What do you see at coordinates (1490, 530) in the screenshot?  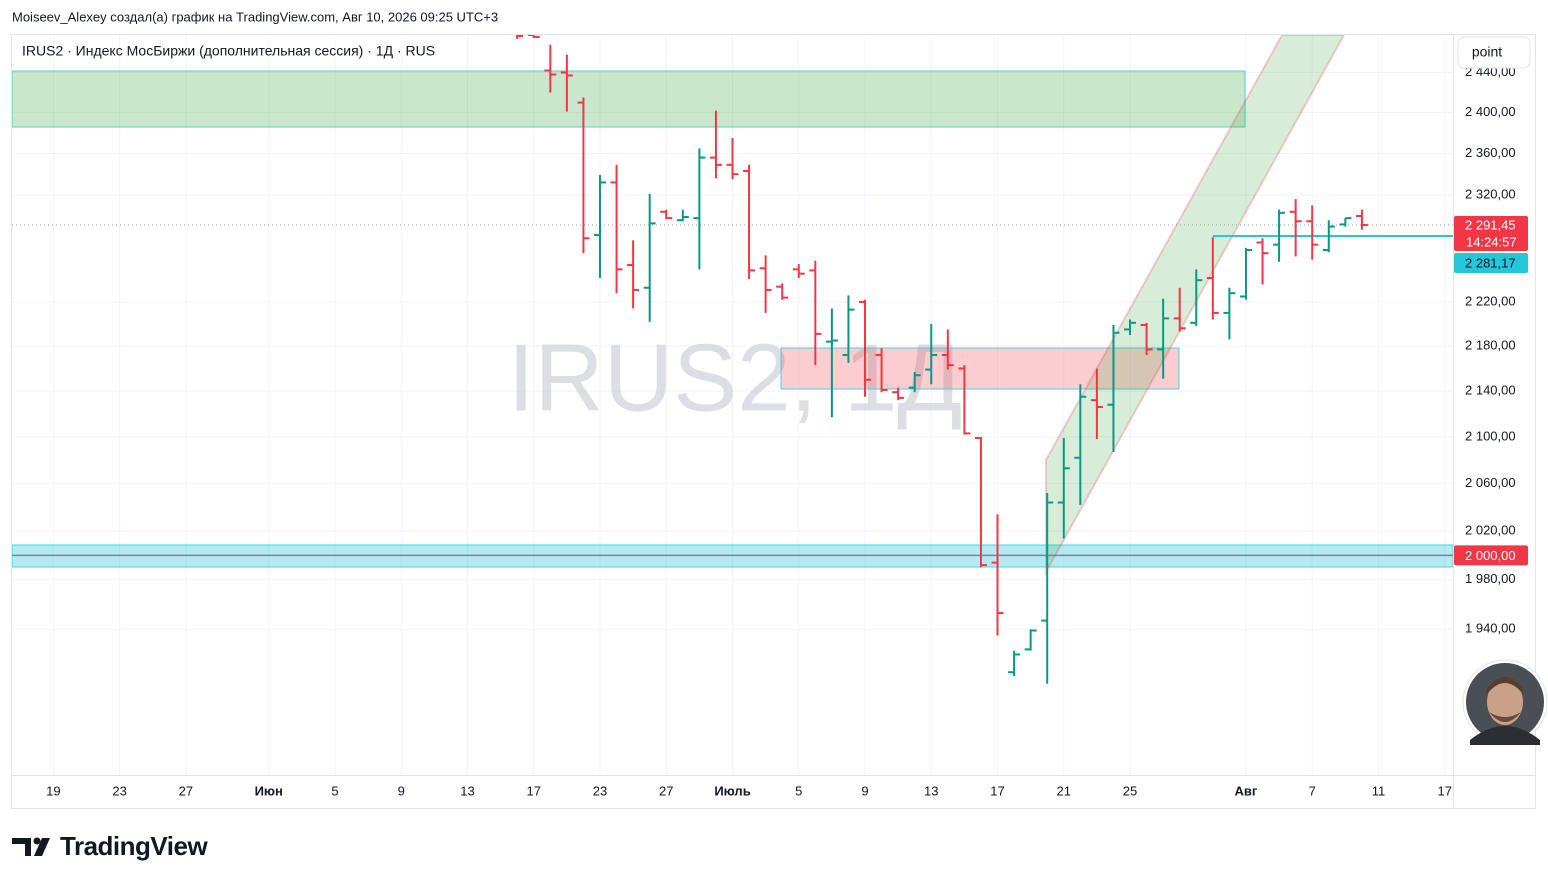 I see `y-tick-label: 2 020,00` at bounding box center [1490, 530].